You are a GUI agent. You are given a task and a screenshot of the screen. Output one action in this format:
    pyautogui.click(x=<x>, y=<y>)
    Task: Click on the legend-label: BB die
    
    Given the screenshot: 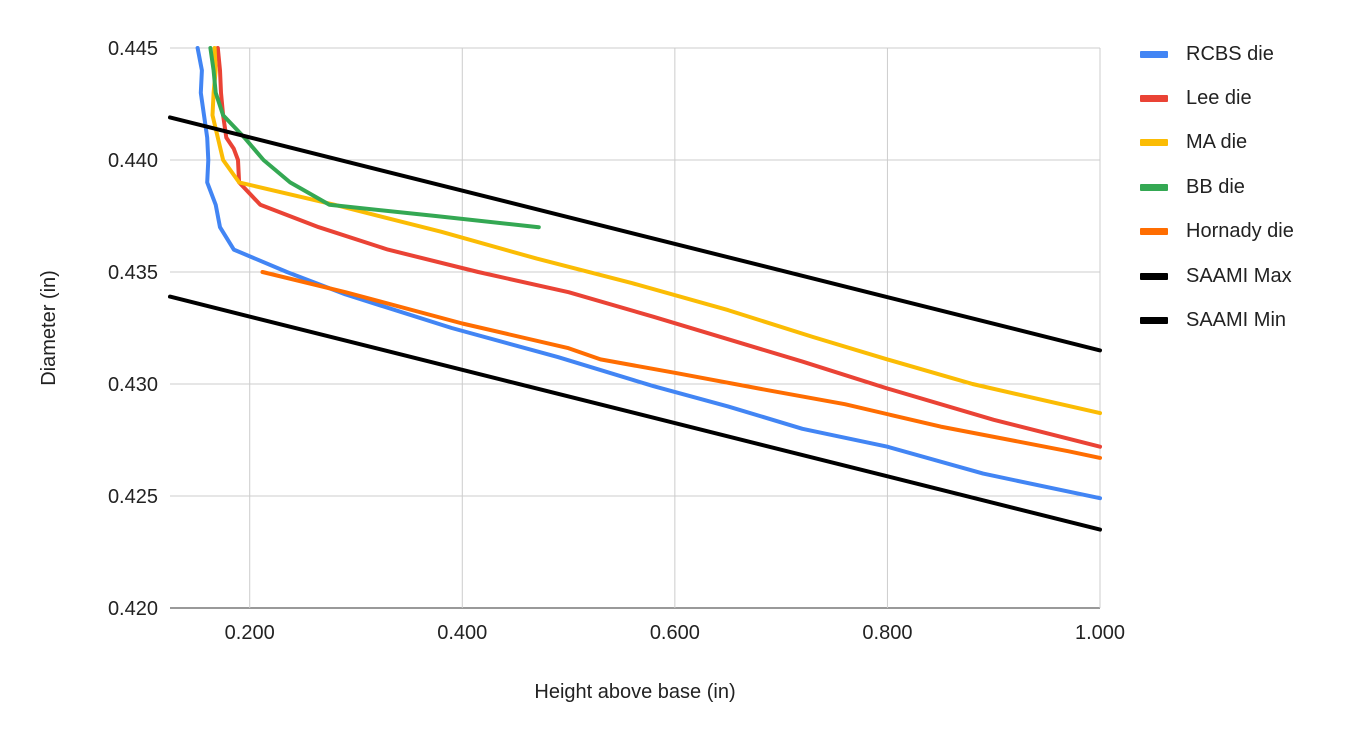 What is the action you would take?
    pyautogui.click(x=1215, y=186)
    